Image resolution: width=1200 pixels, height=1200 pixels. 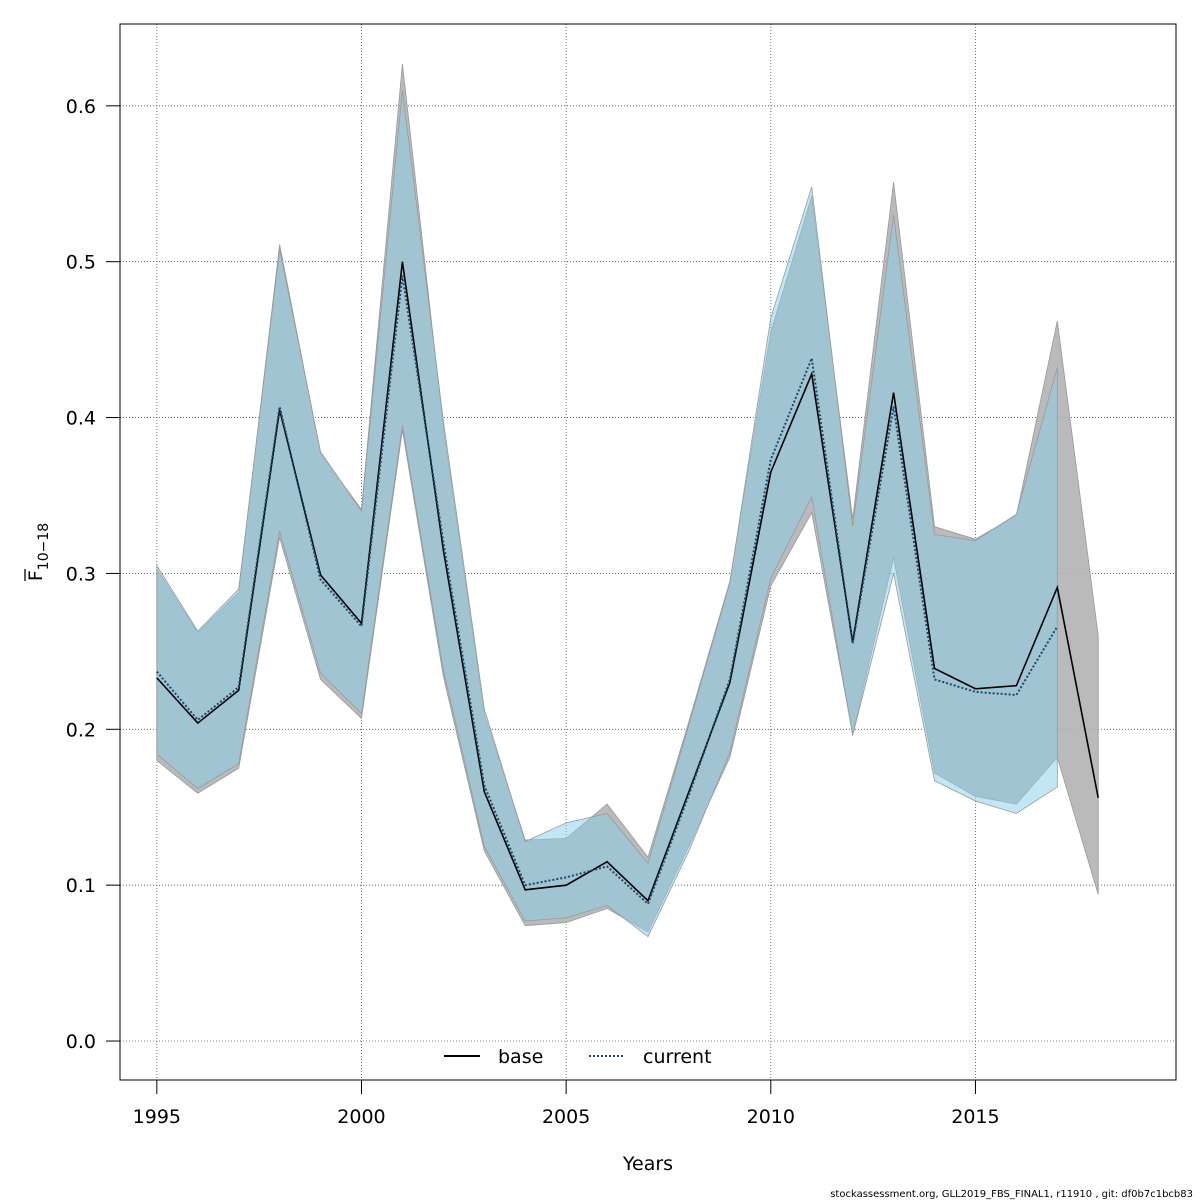 I want to click on x-tick-label: 1995, so click(x=157, y=1117).